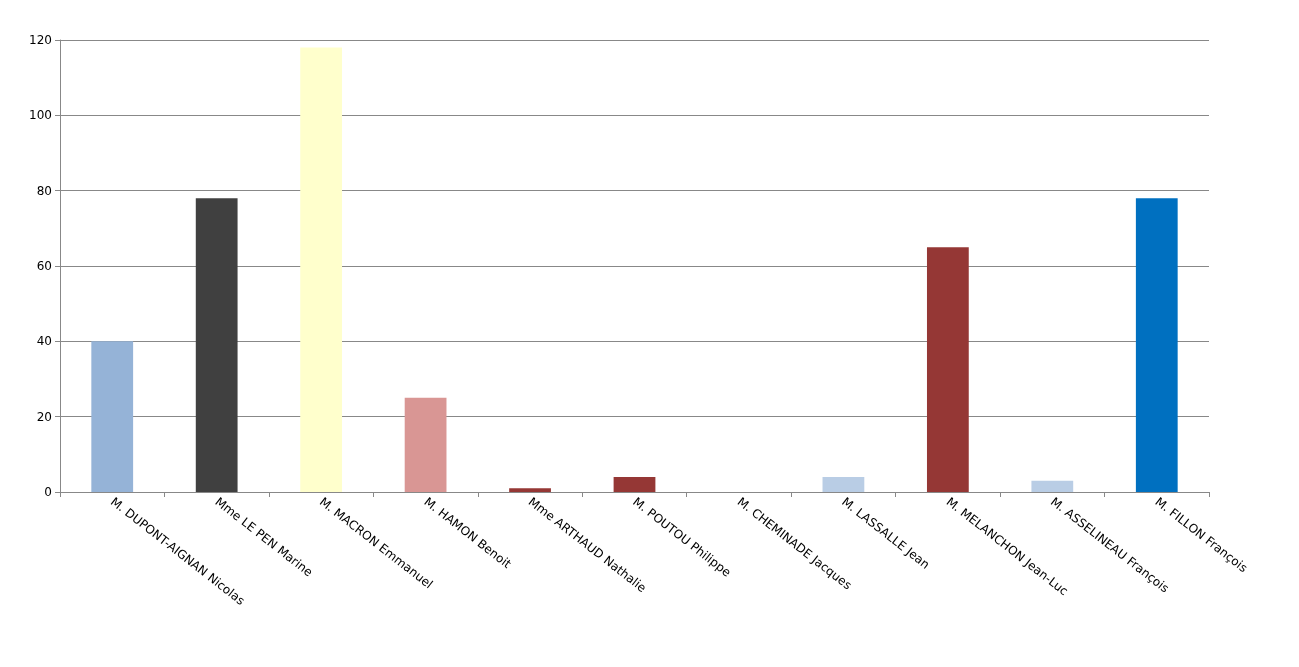 The height and width of the screenshot is (667, 1299). What do you see at coordinates (44, 266) in the screenshot?
I see `y-tick-label: 60` at bounding box center [44, 266].